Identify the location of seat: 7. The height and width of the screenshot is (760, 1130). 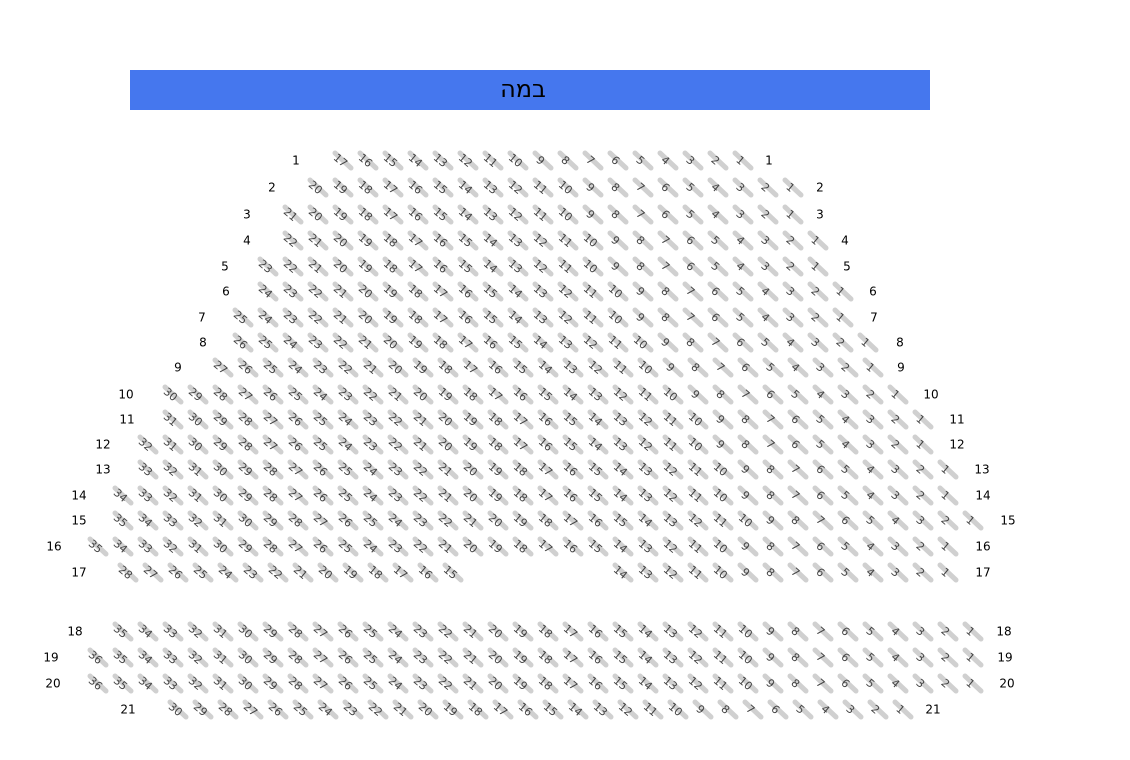
(798, 572).